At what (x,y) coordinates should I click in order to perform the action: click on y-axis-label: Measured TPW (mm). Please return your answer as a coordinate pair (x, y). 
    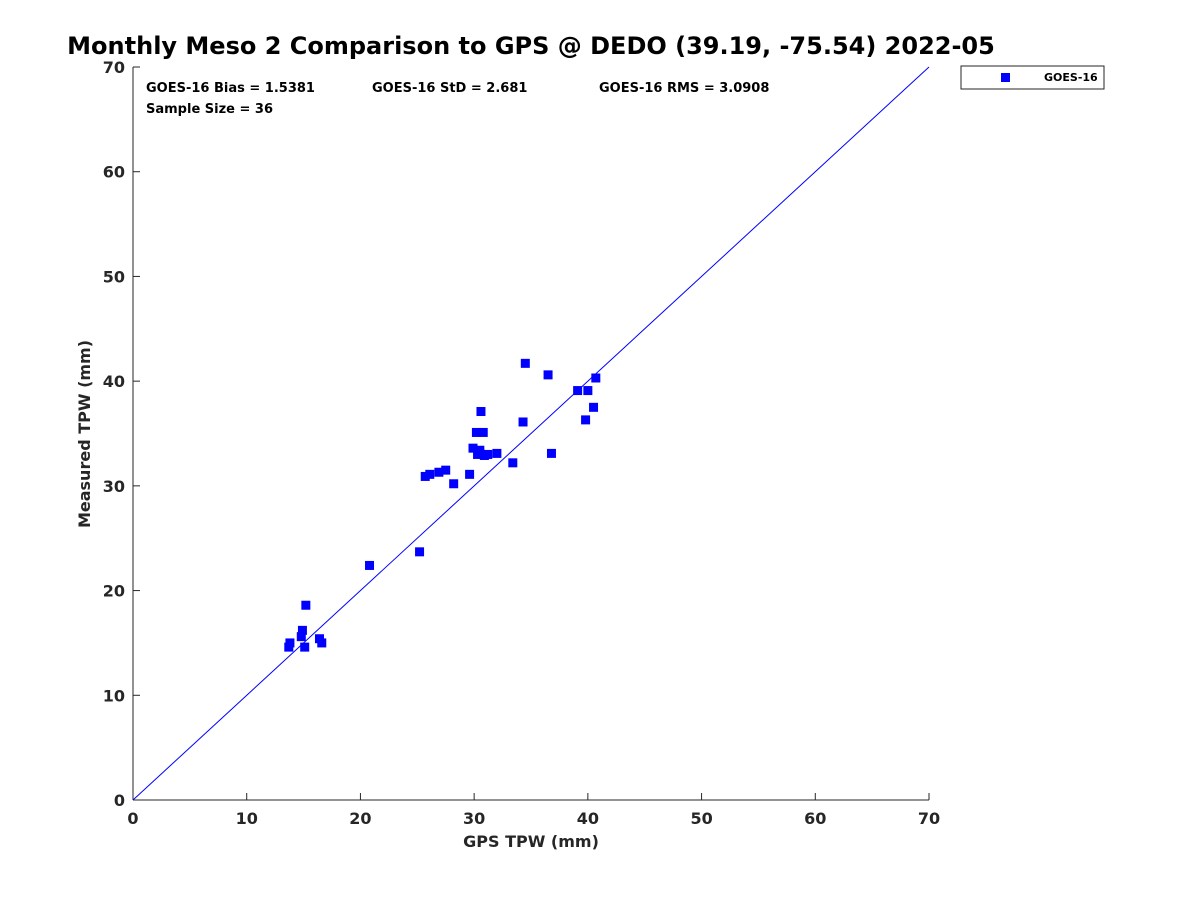
    Looking at the image, I should click on (84, 434).